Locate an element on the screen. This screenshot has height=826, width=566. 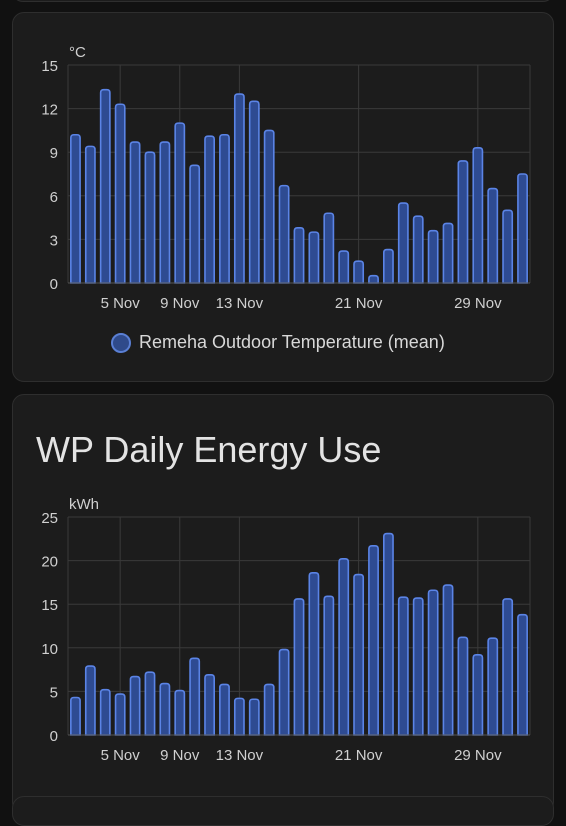
y-tick-label: 6 is located at coordinates (54, 197).